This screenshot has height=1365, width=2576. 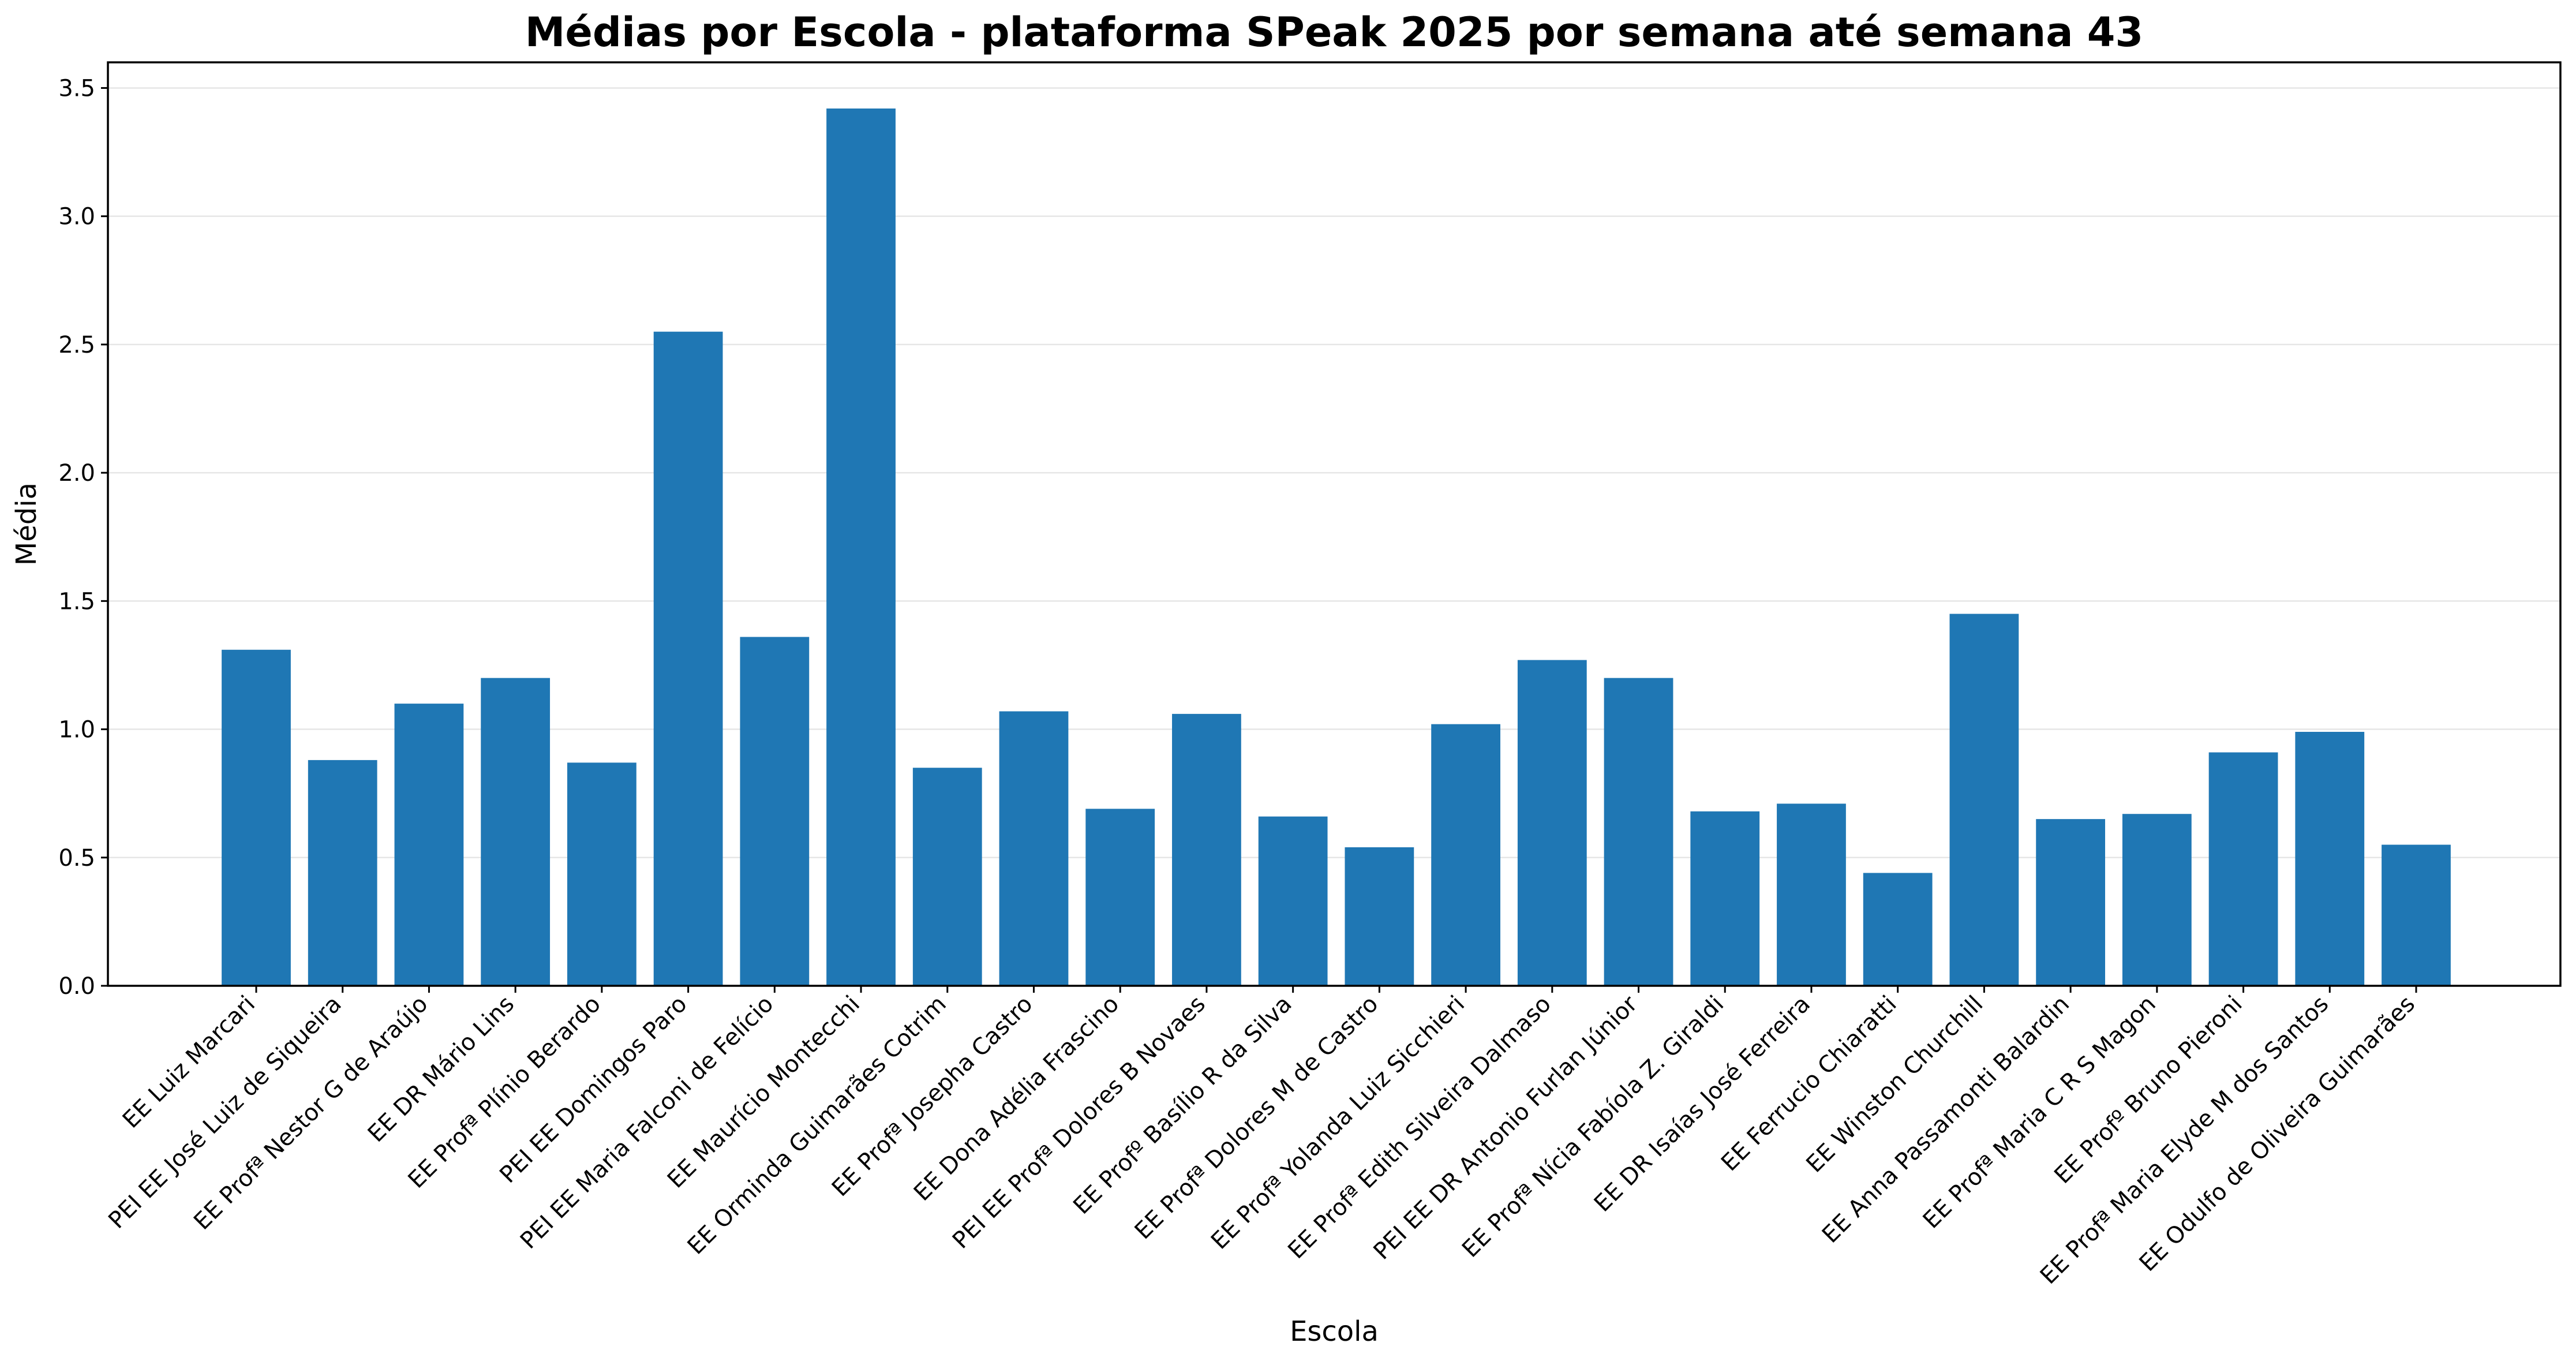 What do you see at coordinates (76, 473) in the screenshot?
I see `y-tick-label: 2.0` at bounding box center [76, 473].